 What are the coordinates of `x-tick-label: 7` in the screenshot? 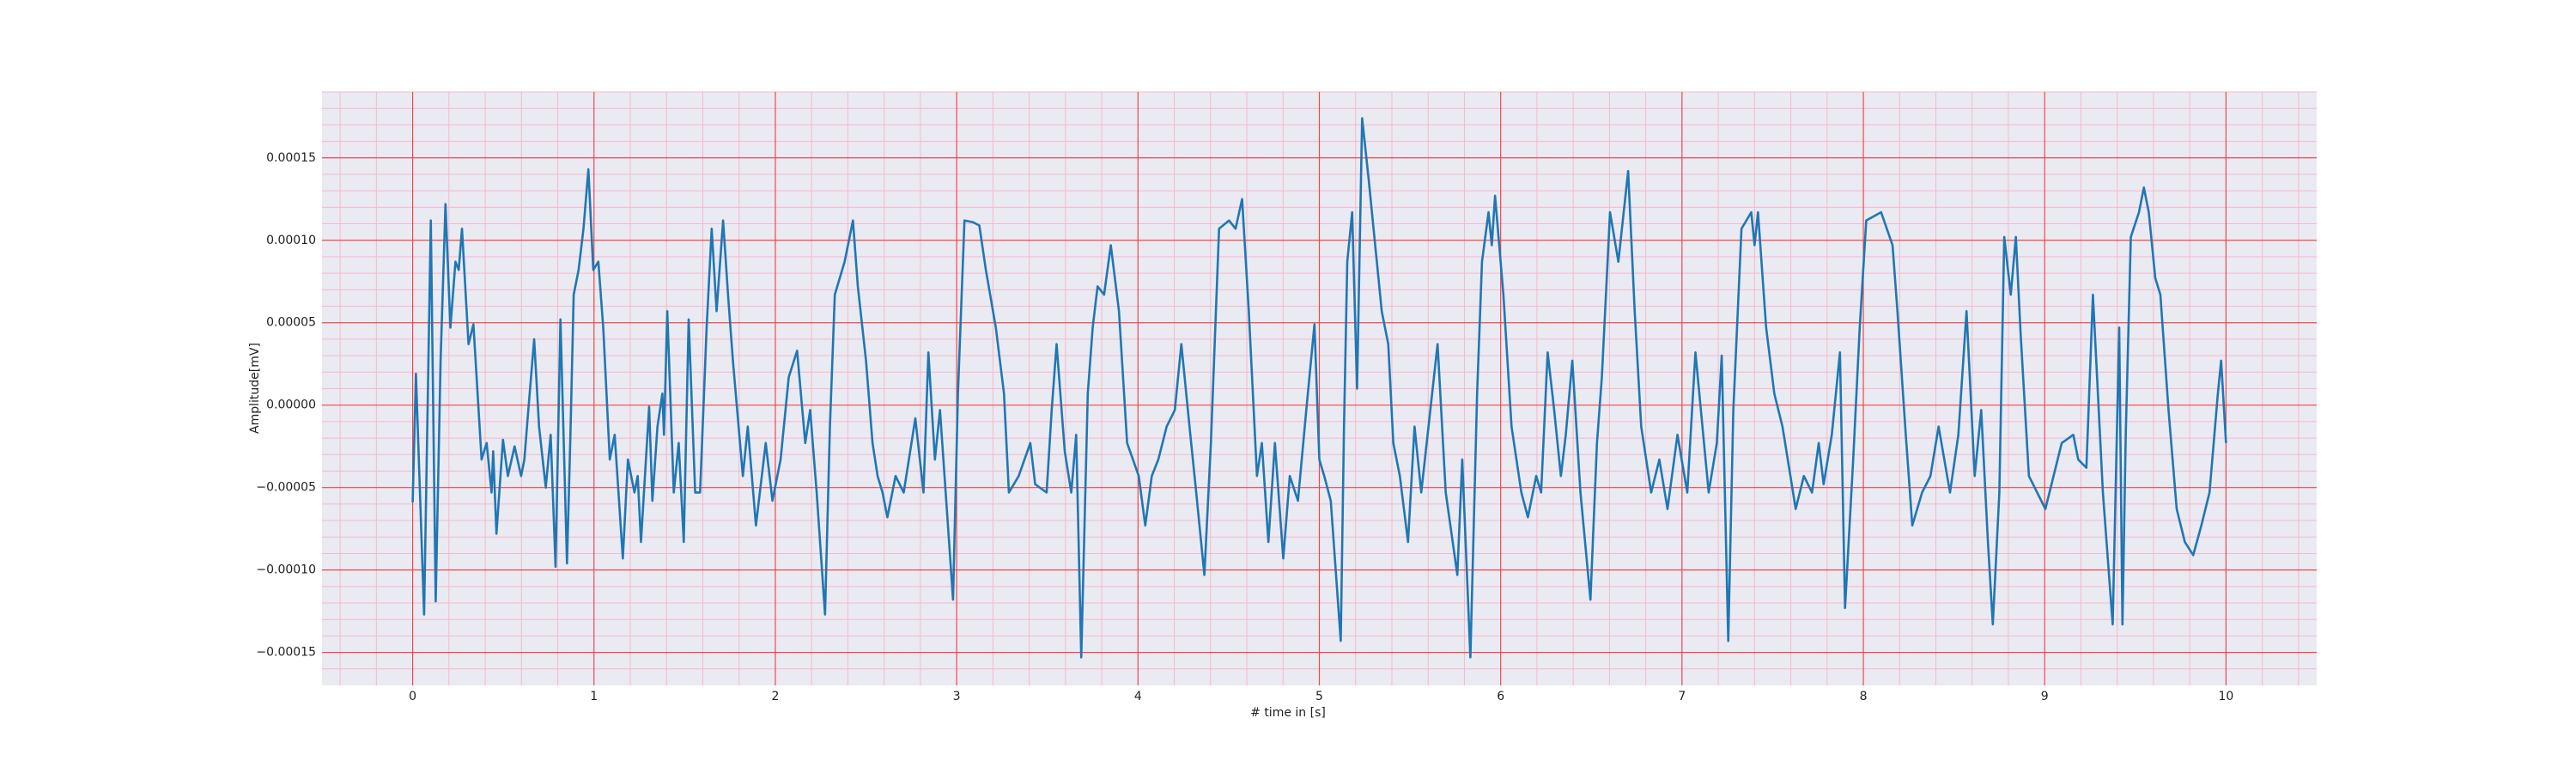 It's located at (1682, 696).